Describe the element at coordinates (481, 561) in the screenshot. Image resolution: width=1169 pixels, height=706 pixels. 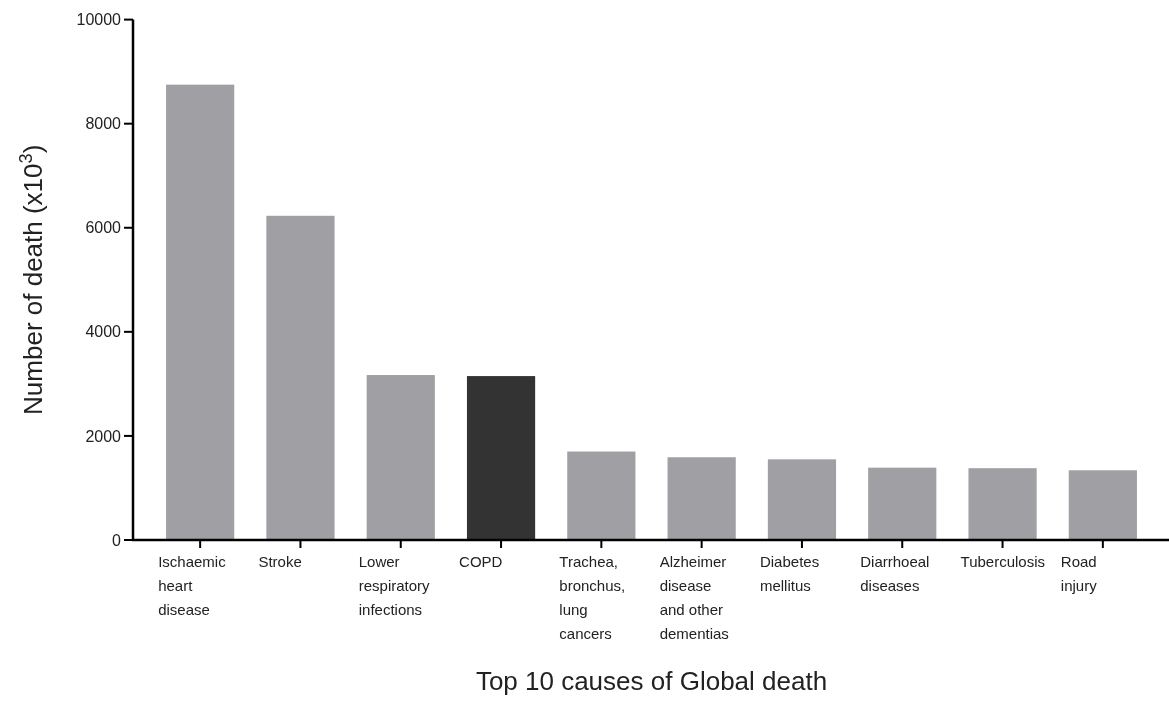
I see `x-tick-label: COPD` at that location.